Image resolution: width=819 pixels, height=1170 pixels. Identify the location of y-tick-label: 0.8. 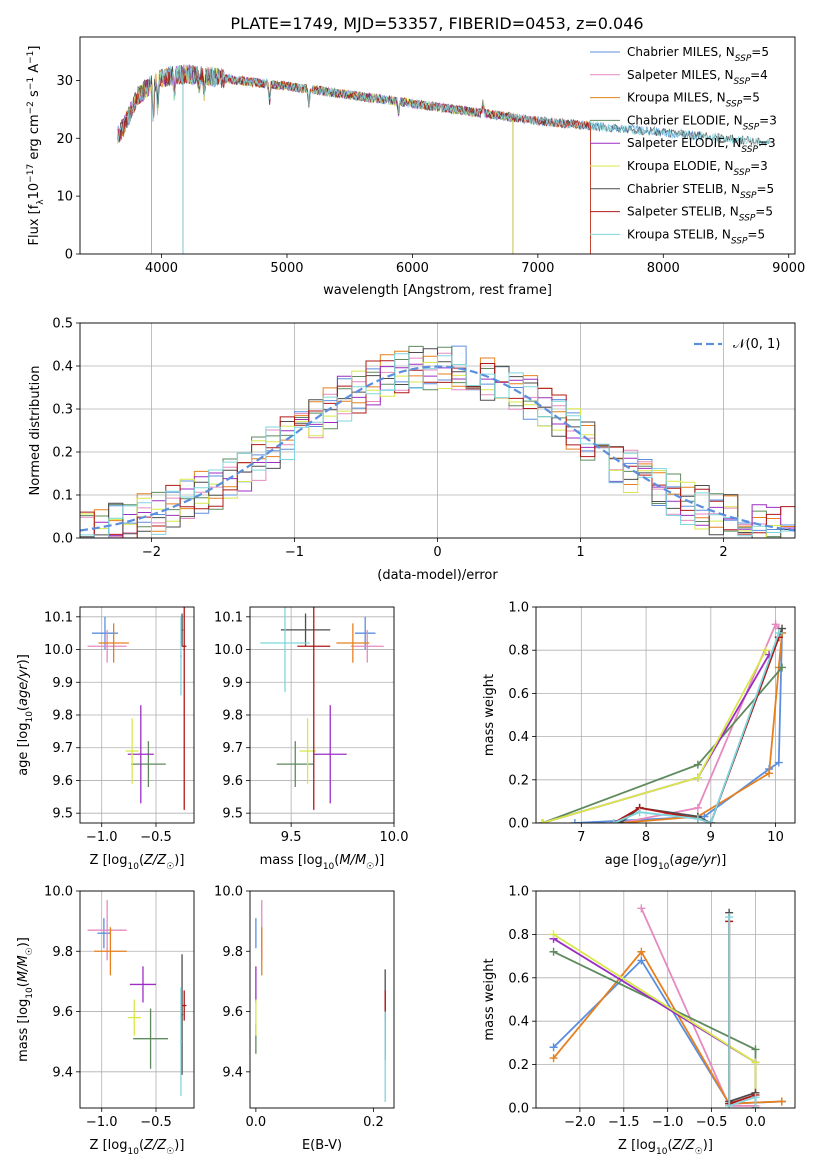
(518, 651).